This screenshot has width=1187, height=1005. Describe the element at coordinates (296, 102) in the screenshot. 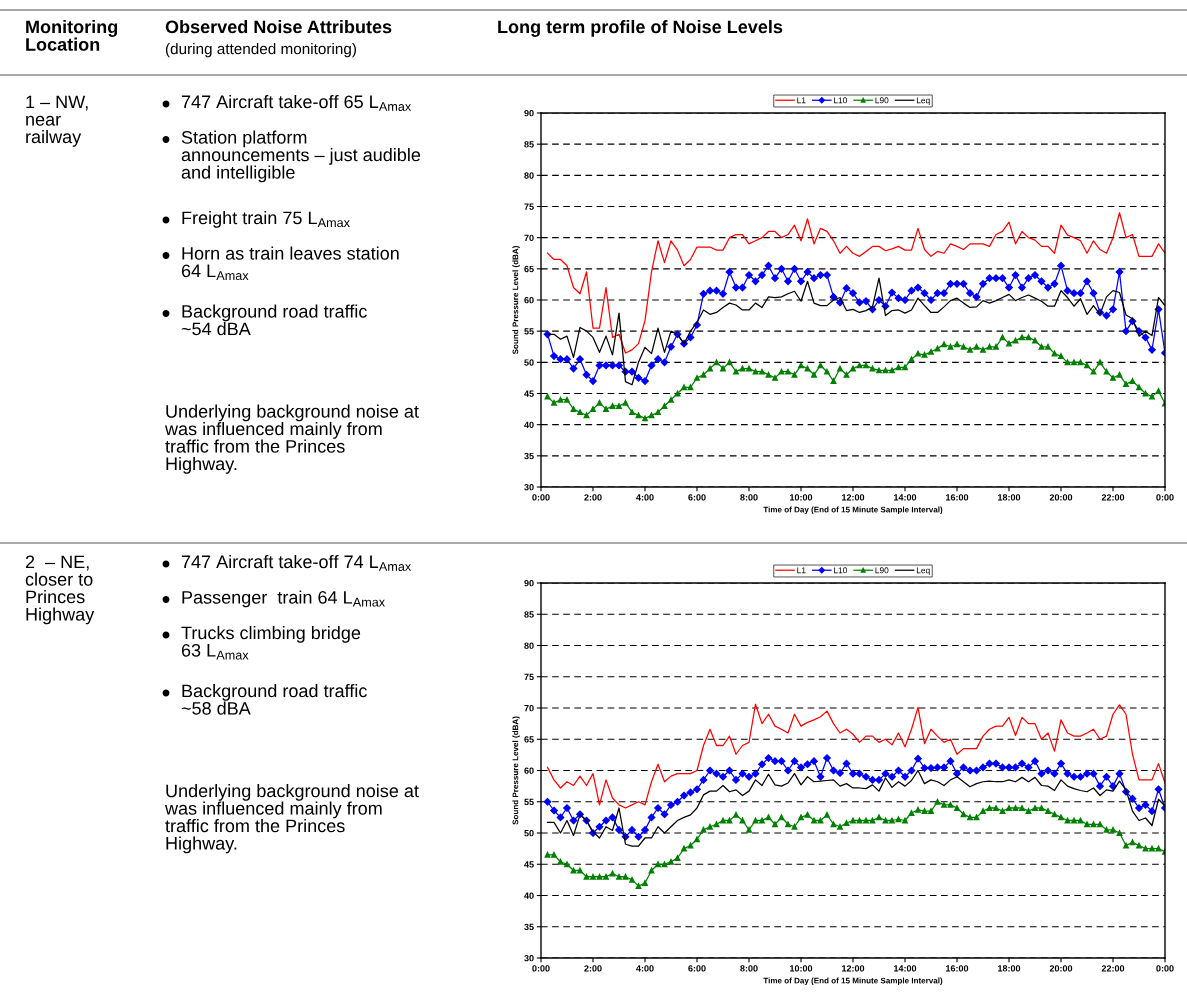

I see `text: 747 Aircraft take-off 65 L$_{Amax}$` at that location.